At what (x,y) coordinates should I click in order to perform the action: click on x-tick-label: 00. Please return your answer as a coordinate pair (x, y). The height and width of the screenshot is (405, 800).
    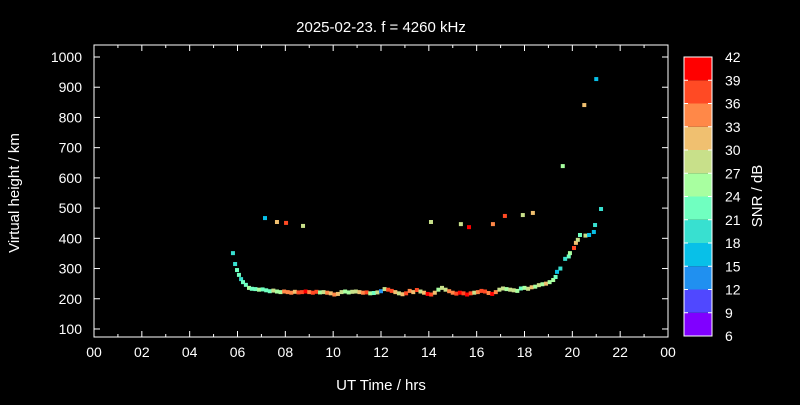
    Looking at the image, I should click on (668, 352).